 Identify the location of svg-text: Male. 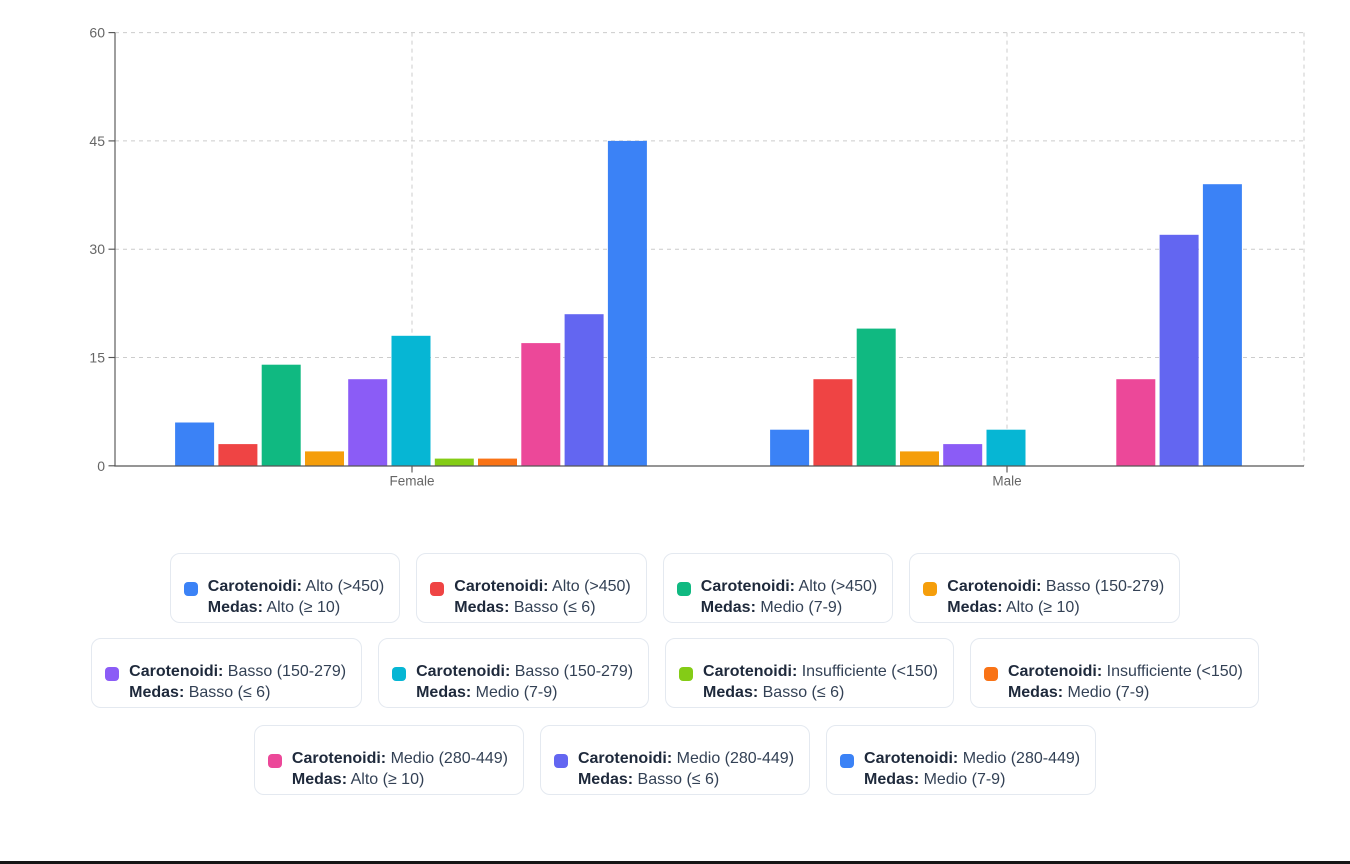
(1006, 481).